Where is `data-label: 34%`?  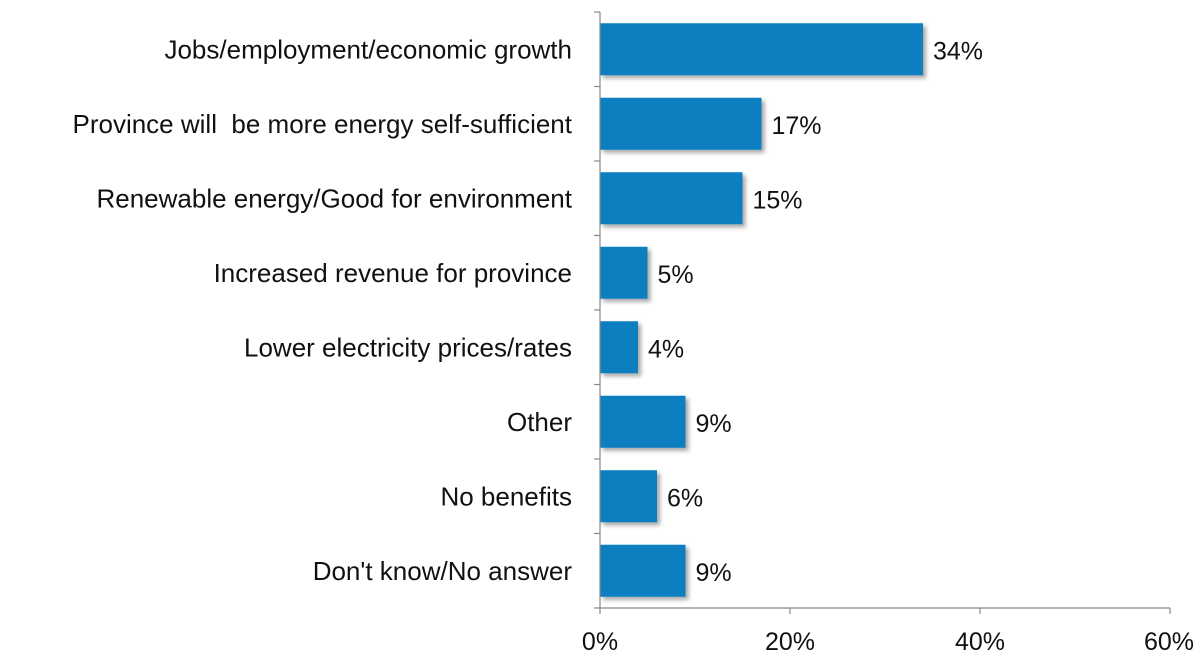 data-label: 34% is located at coordinates (958, 51).